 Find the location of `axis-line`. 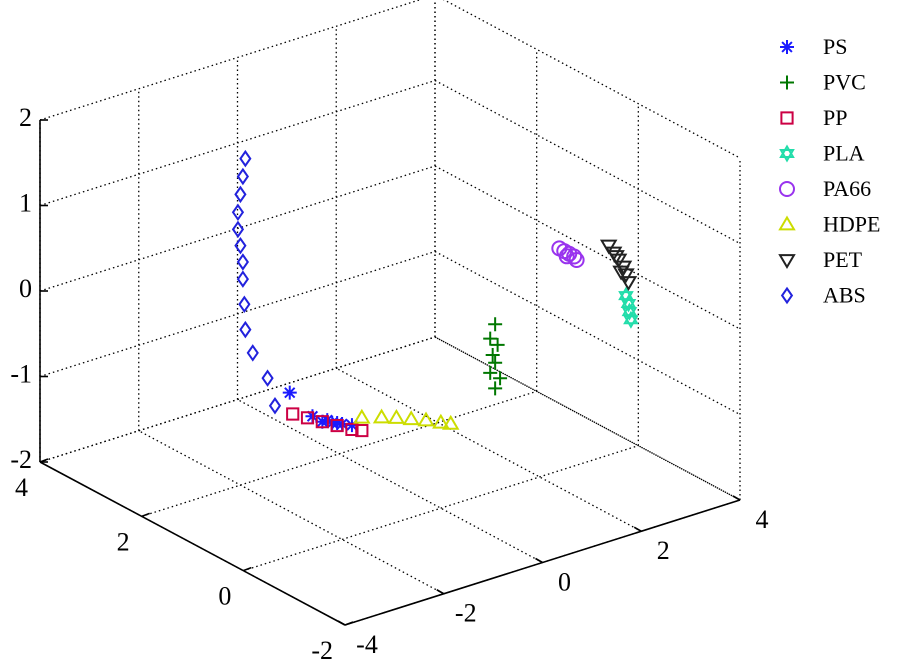

axis-line is located at coordinates (192, 543).